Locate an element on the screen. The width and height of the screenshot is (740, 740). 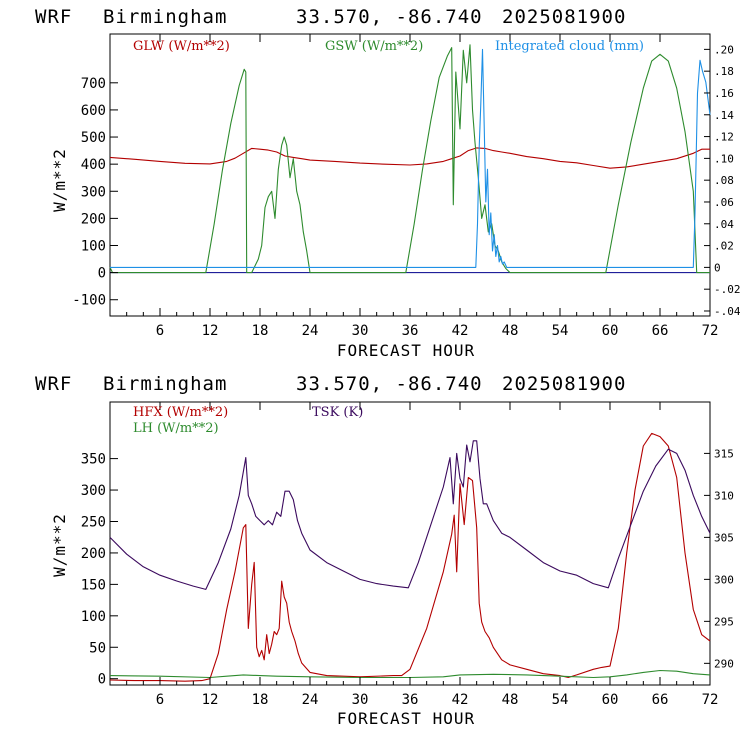
right-tick-label: .10 is located at coordinates (724, 158).